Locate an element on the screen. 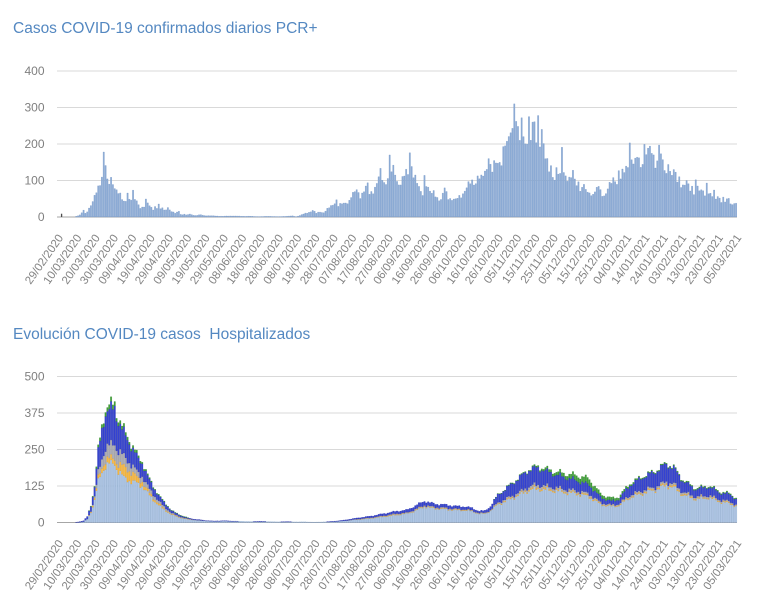 This screenshot has height=610, width=763. svg-text: 250 is located at coordinates (34, 450).